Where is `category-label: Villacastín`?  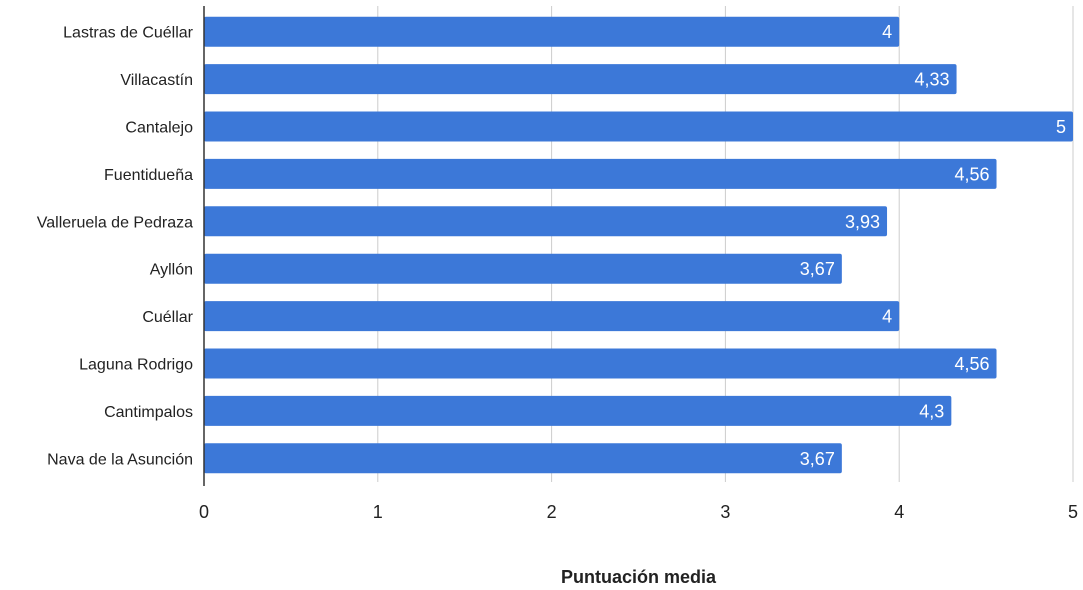
category-label: Villacastín is located at coordinates (156, 80).